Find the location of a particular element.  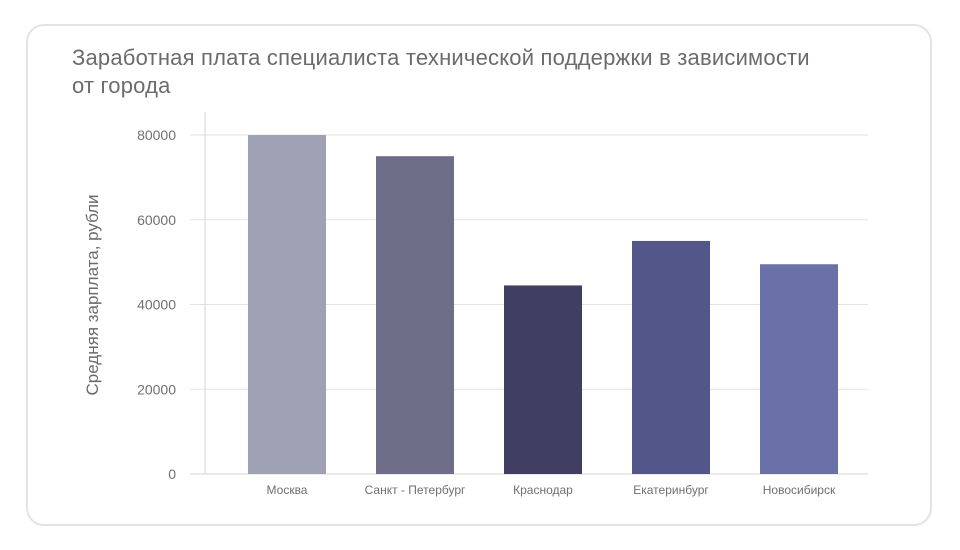

x-tick-label: Москва is located at coordinates (287, 490).